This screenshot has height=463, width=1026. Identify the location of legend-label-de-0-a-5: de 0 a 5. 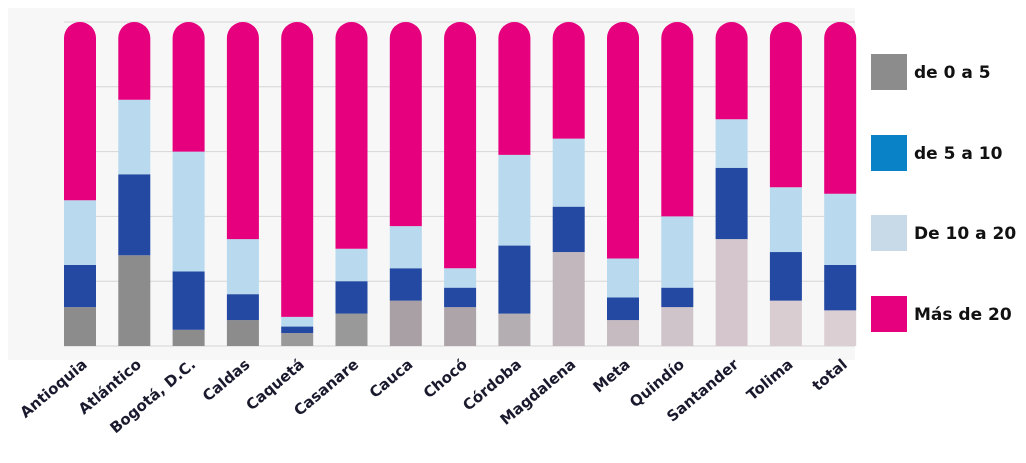
(952, 73).